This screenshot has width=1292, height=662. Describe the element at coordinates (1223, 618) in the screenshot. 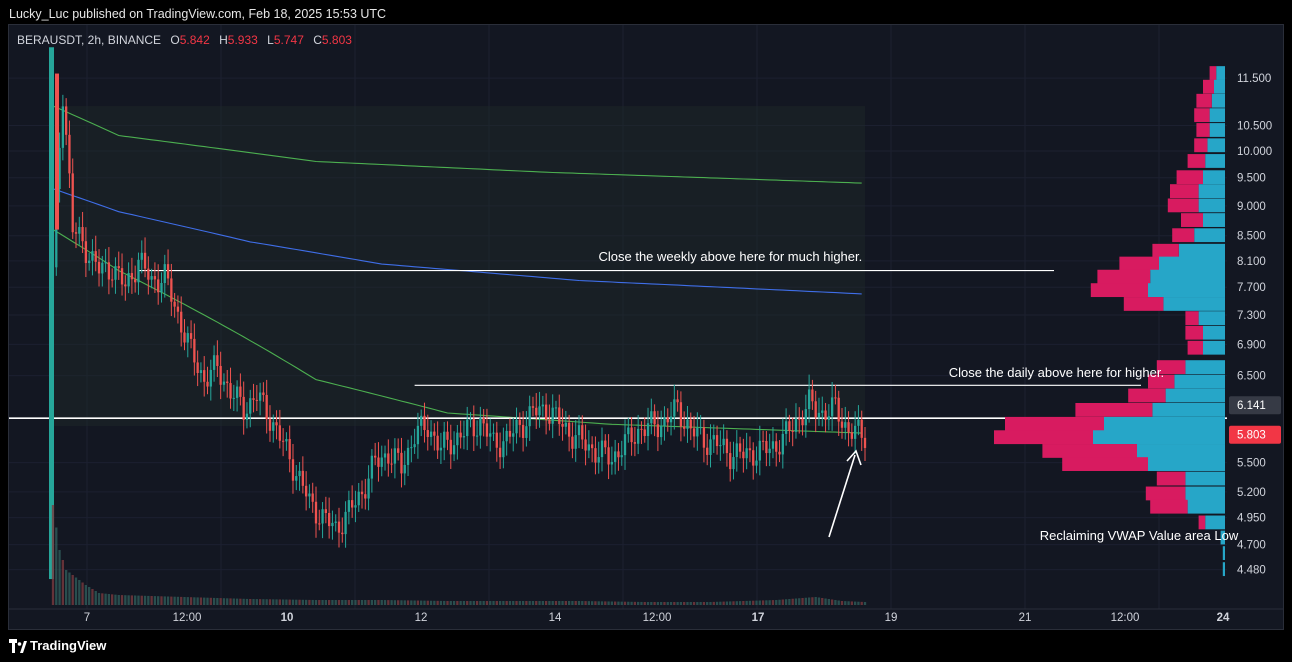

I see `time-tick-label: 24` at that location.